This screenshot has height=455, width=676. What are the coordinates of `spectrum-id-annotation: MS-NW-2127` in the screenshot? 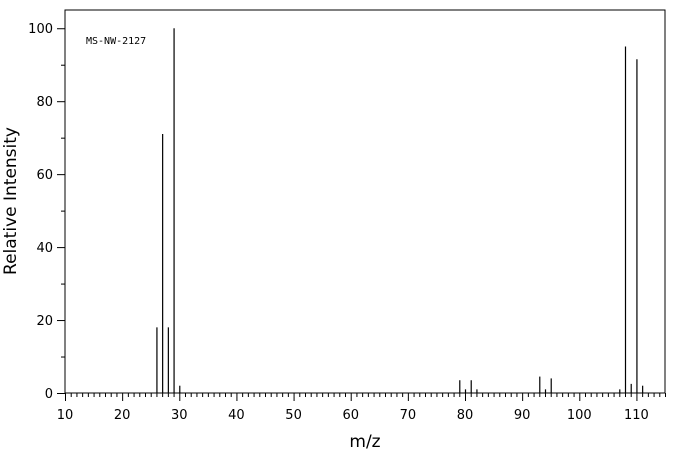 It's located at (116, 41).